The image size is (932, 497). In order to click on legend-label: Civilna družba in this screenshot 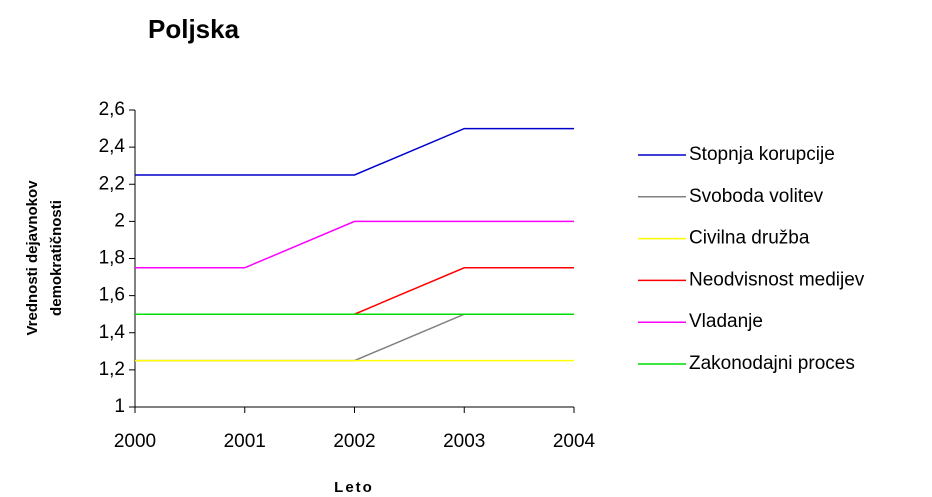, I will do `click(749, 238)`.